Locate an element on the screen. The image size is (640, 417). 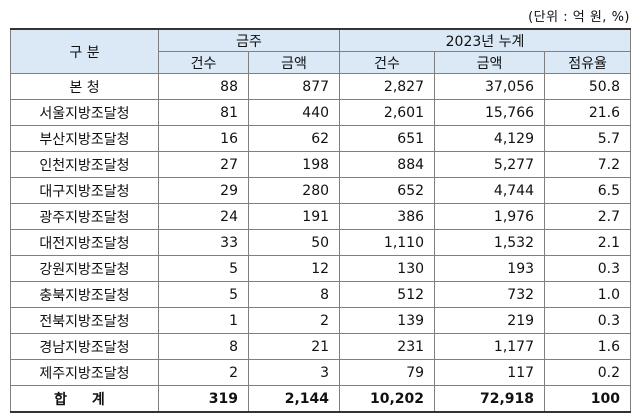
week-amount-cell: 440 is located at coordinates (294, 112).